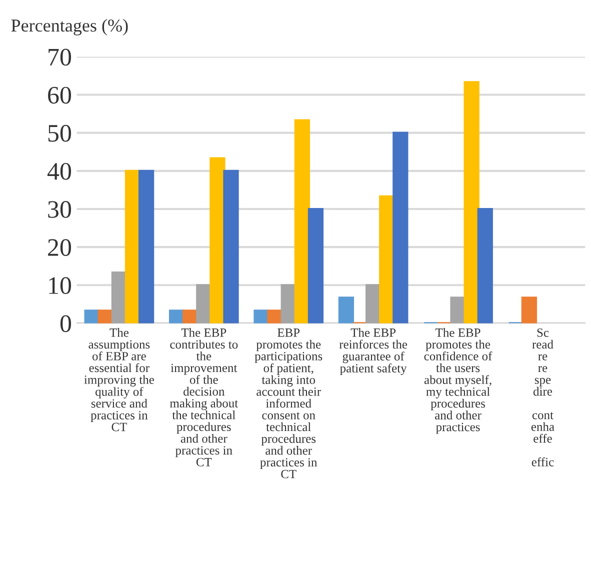  Describe the element at coordinates (60, 247) in the screenshot. I see `y-tick-label: 20` at that location.